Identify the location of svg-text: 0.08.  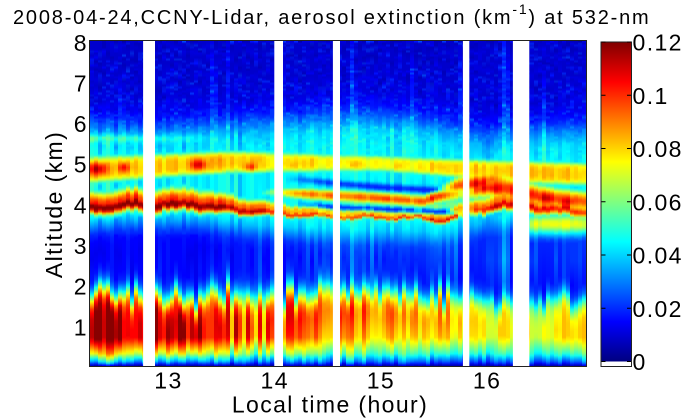
(658, 149).